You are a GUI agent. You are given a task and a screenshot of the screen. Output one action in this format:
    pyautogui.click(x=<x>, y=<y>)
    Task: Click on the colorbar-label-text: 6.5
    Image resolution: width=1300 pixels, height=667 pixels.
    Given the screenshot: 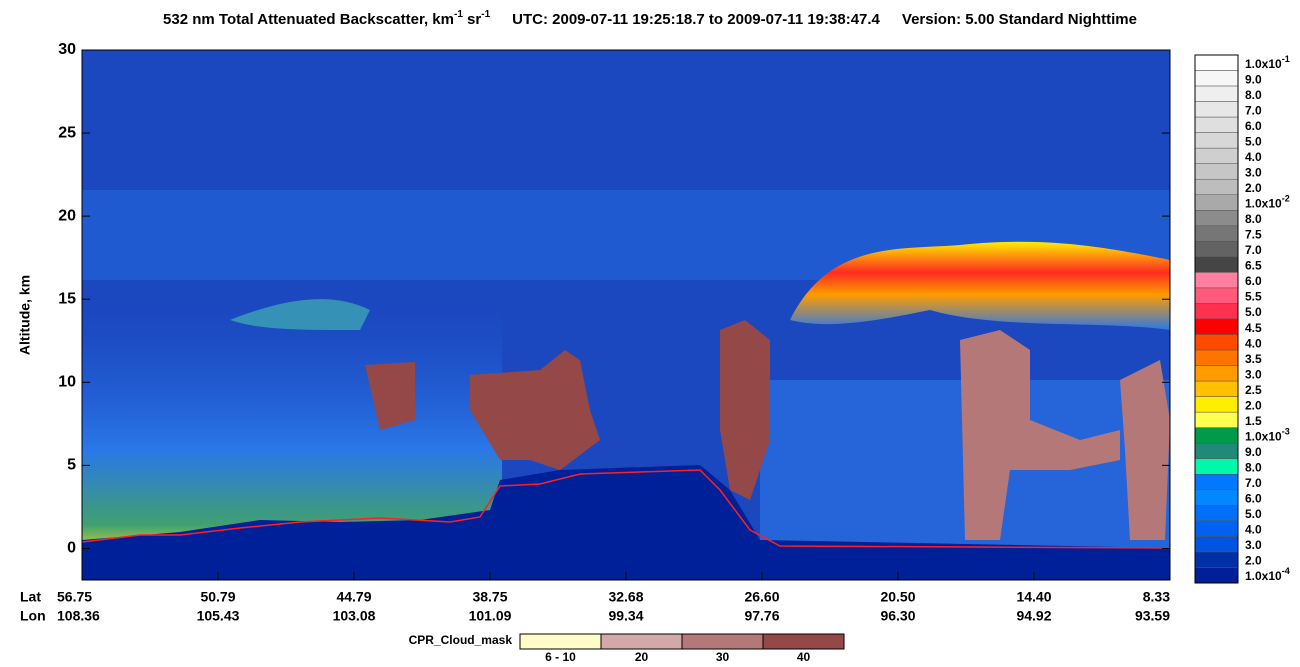 What is the action you would take?
    pyautogui.click(x=1253, y=266)
    